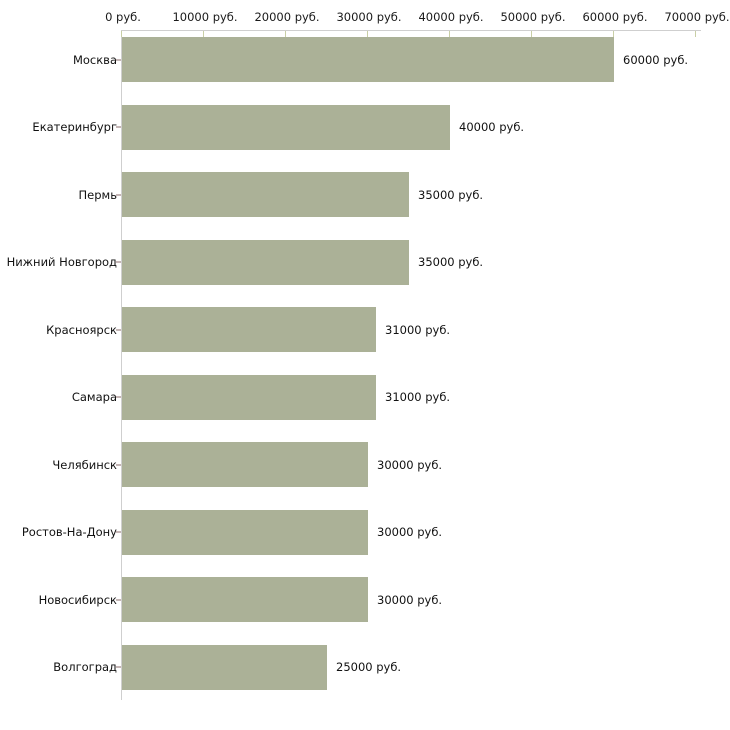 The width and height of the screenshot is (730, 730). What do you see at coordinates (97, 194) in the screenshot?
I see `y-axis-label: Пермь` at bounding box center [97, 194].